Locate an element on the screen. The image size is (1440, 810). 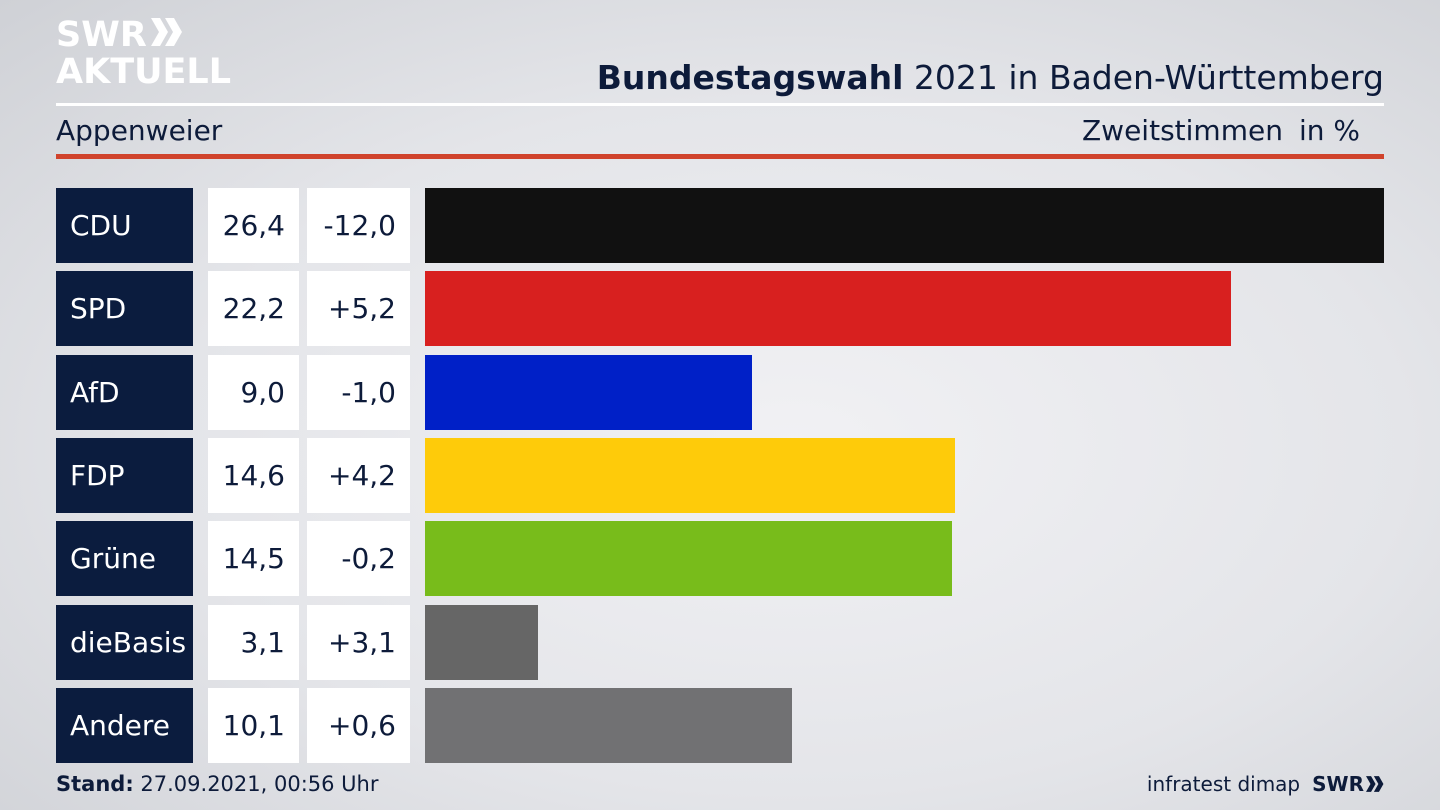
party-label: FDP is located at coordinates (124, 475).